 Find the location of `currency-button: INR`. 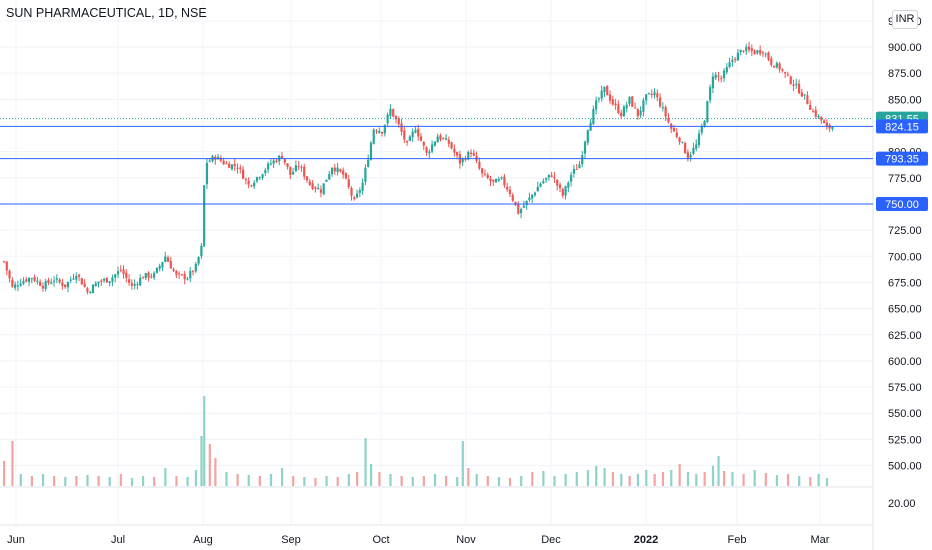

currency-button: INR is located at coordinates (905, 19).